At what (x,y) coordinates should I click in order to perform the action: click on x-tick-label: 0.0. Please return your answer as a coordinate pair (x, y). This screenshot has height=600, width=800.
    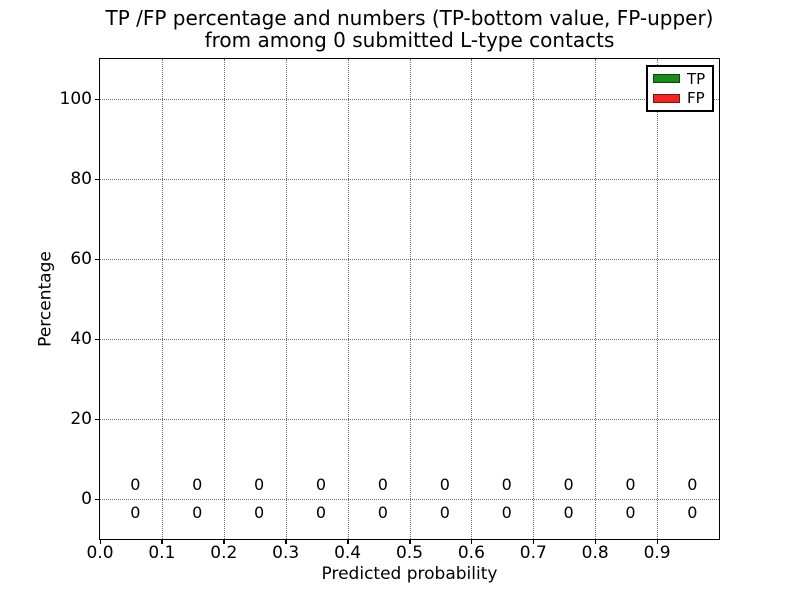
    Looking at the image, I should click on (100, 553).